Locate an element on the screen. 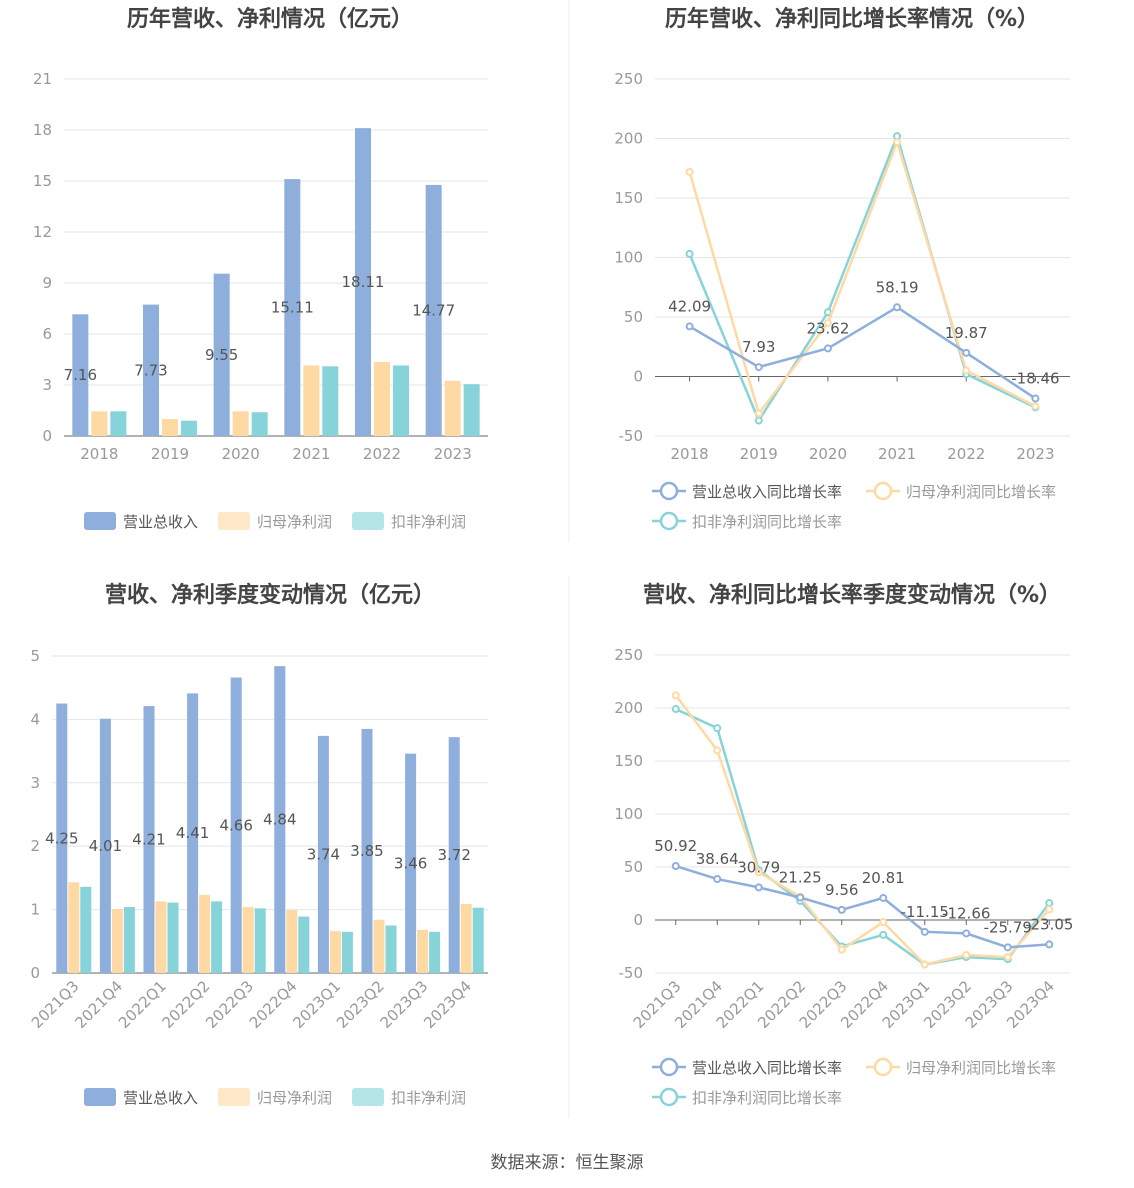 This screenshot has width=1134, height=1188. y-tick-label: 3 is located at coordinates (47, 385).